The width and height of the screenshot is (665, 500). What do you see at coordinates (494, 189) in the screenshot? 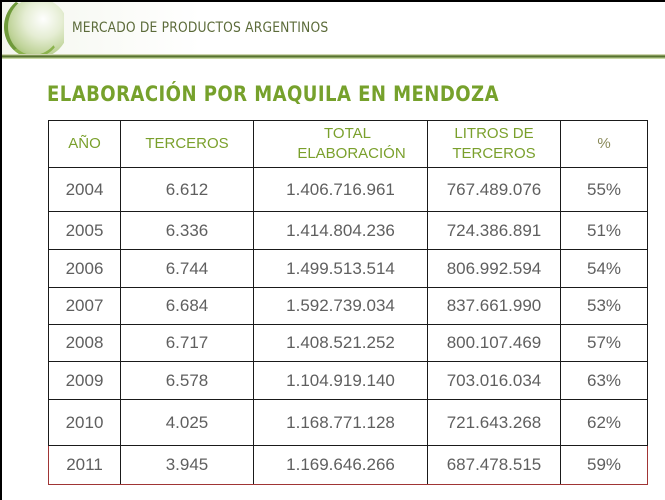
I see `cell-litros: 767.489.076` at bounding box center [494, 189].